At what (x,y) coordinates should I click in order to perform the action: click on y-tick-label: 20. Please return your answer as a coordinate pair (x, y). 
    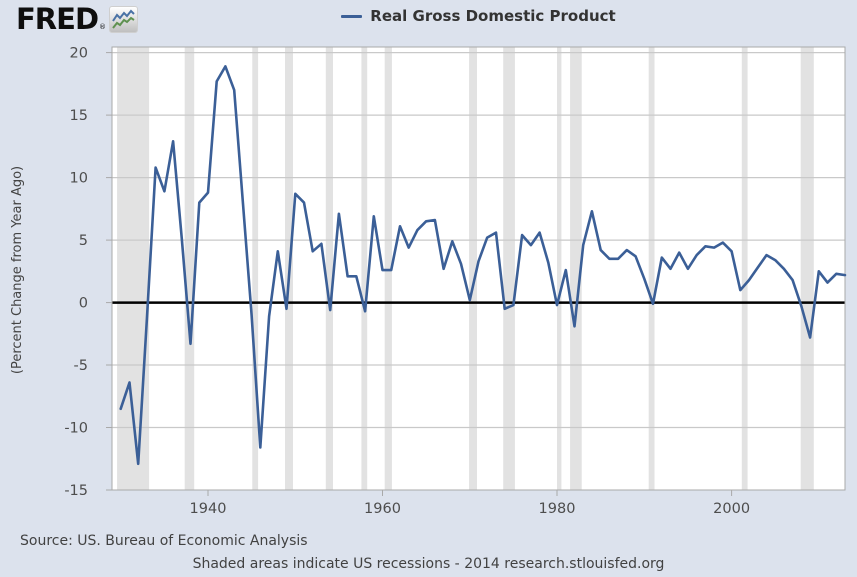
    Looking at the image, I should click on (79, 54).